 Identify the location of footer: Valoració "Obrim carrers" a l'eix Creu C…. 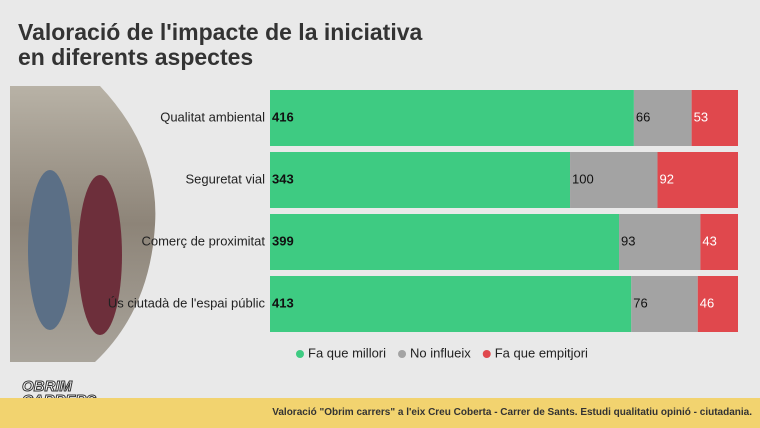
(380, 413).